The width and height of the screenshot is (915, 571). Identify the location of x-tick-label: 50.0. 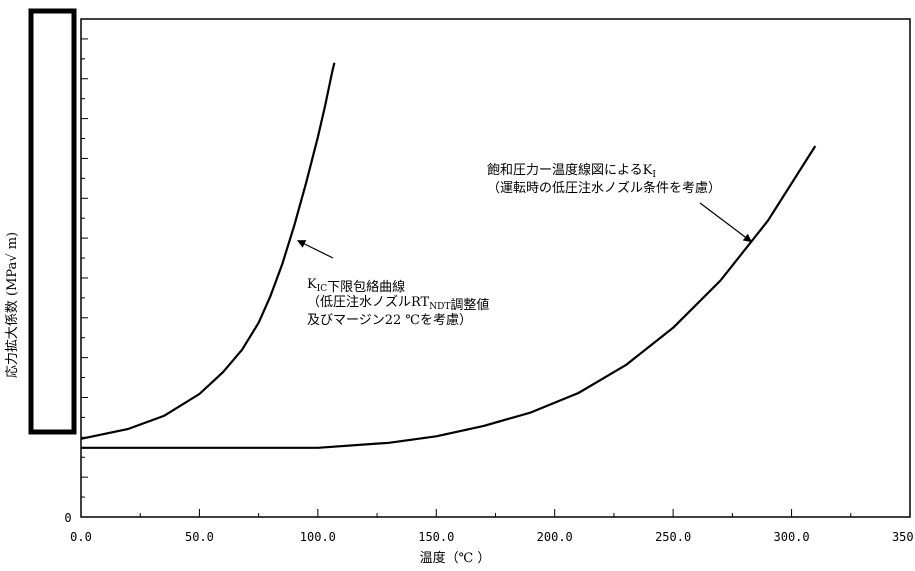
(199, 537).